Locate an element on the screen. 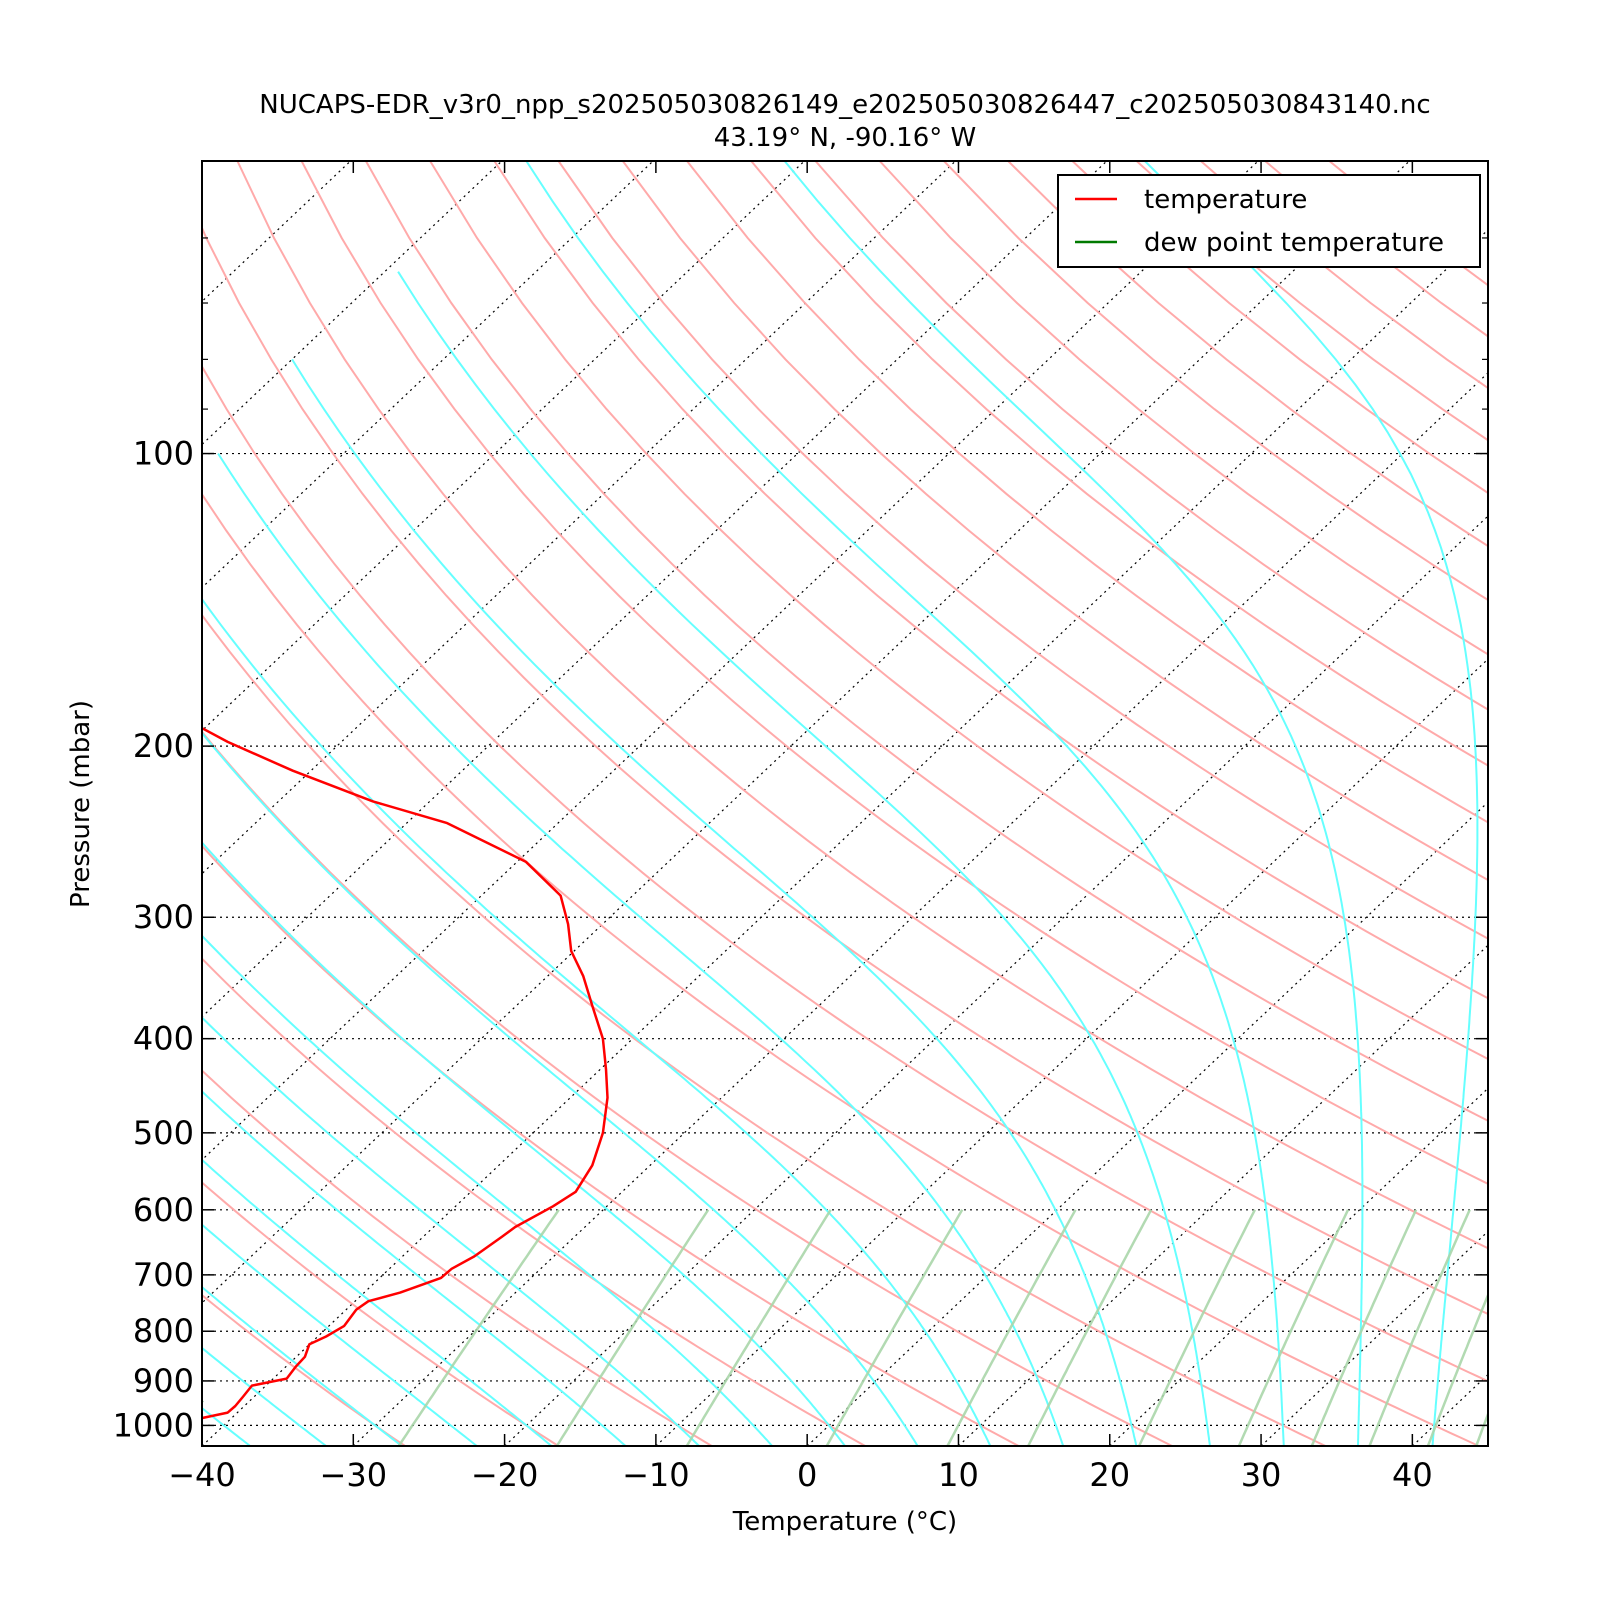  legend-label-temperature: temperature is located at coordinates (1225, 200).